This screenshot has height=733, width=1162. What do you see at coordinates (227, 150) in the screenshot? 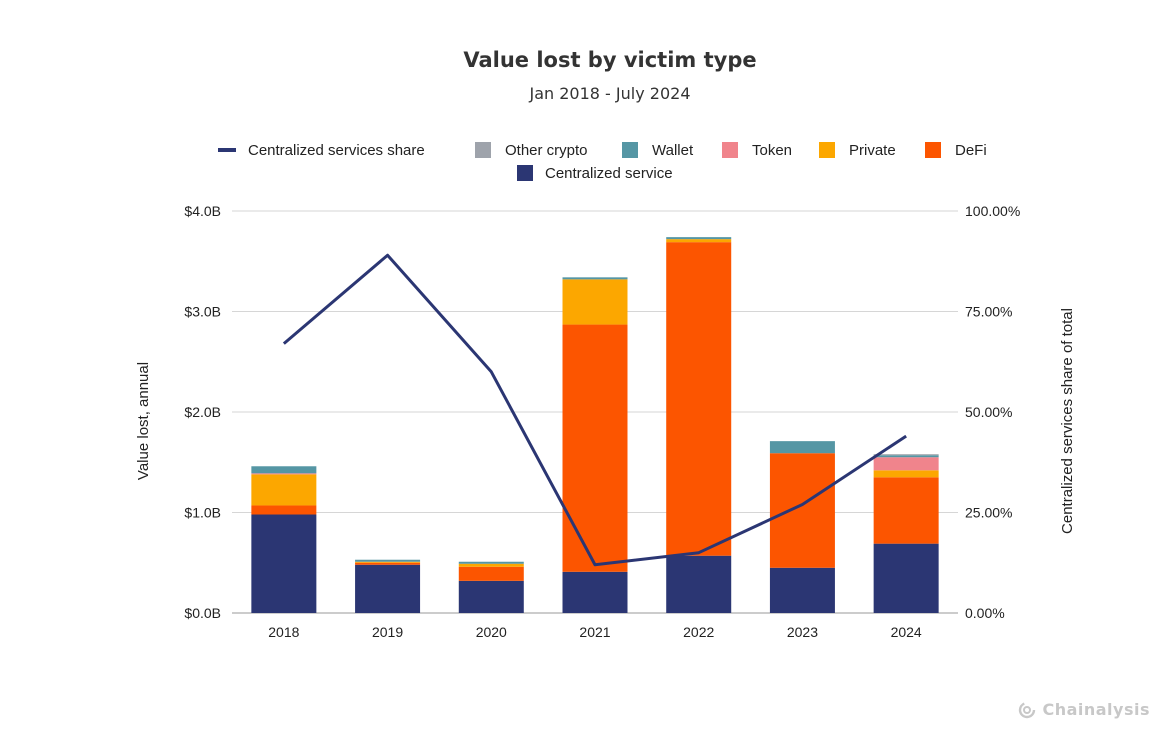
I see `legend-line-swatch` at bounding box center [227, 150].